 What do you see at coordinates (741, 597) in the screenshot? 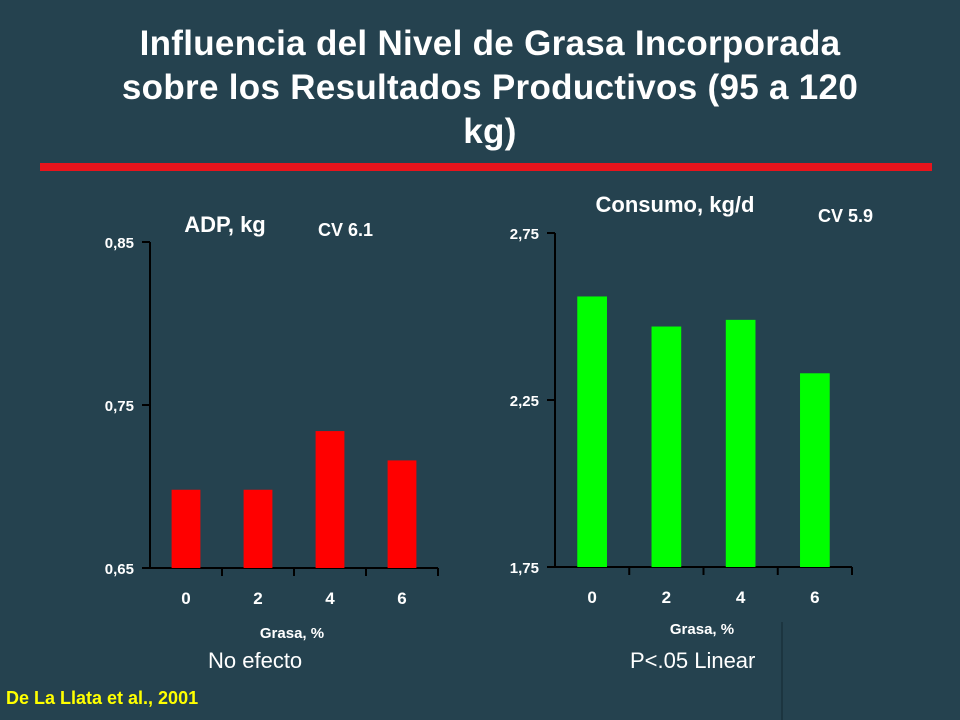
I see `consumo-x-tick-label: 4` at bounding box center [741, 597].